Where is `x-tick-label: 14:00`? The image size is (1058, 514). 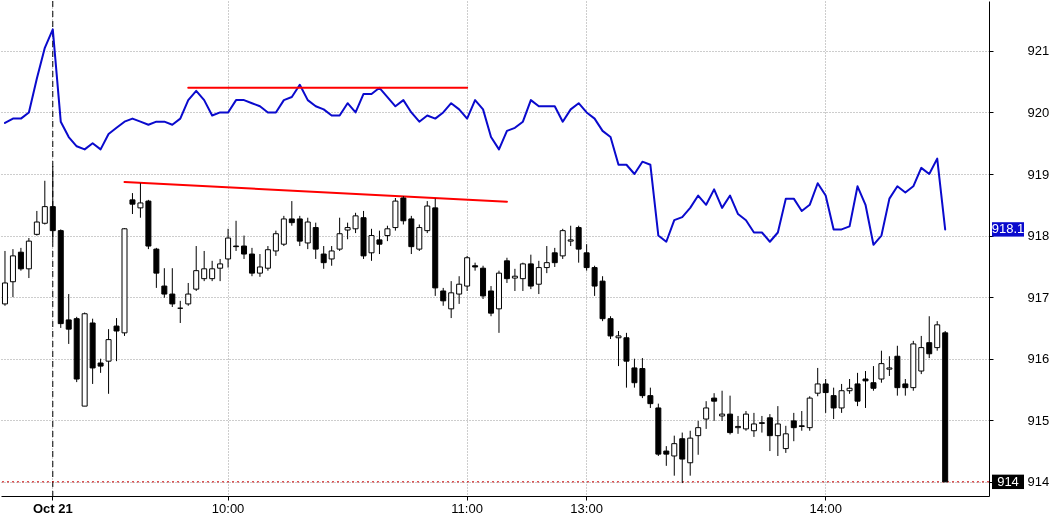 x-tick-label: 14:00 is located at coordinates (825, 507).